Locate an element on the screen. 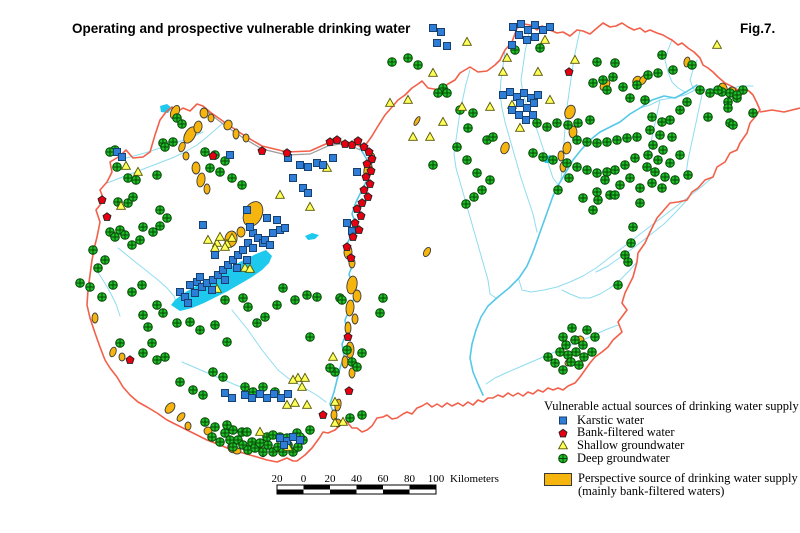 Image resolution: width=800 pixels, height=533 pixels. legend-item-deep: Deep groundwater is located at coordinates (672, 457).